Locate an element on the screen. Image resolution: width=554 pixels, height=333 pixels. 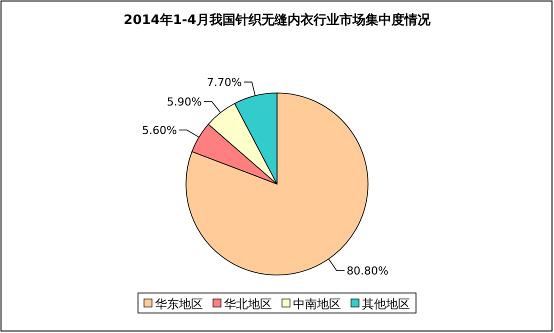
legend-label: 华北地区 is located at coordinates (248, 304).